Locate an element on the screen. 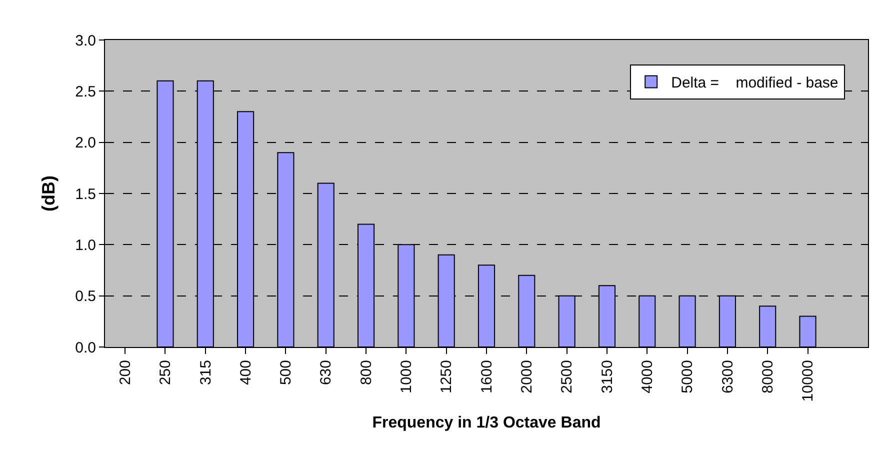 Image resolution: width=880 pixels, height=461 pixels. y-tick-label: 2.0 is located at coordinates (85, 143).